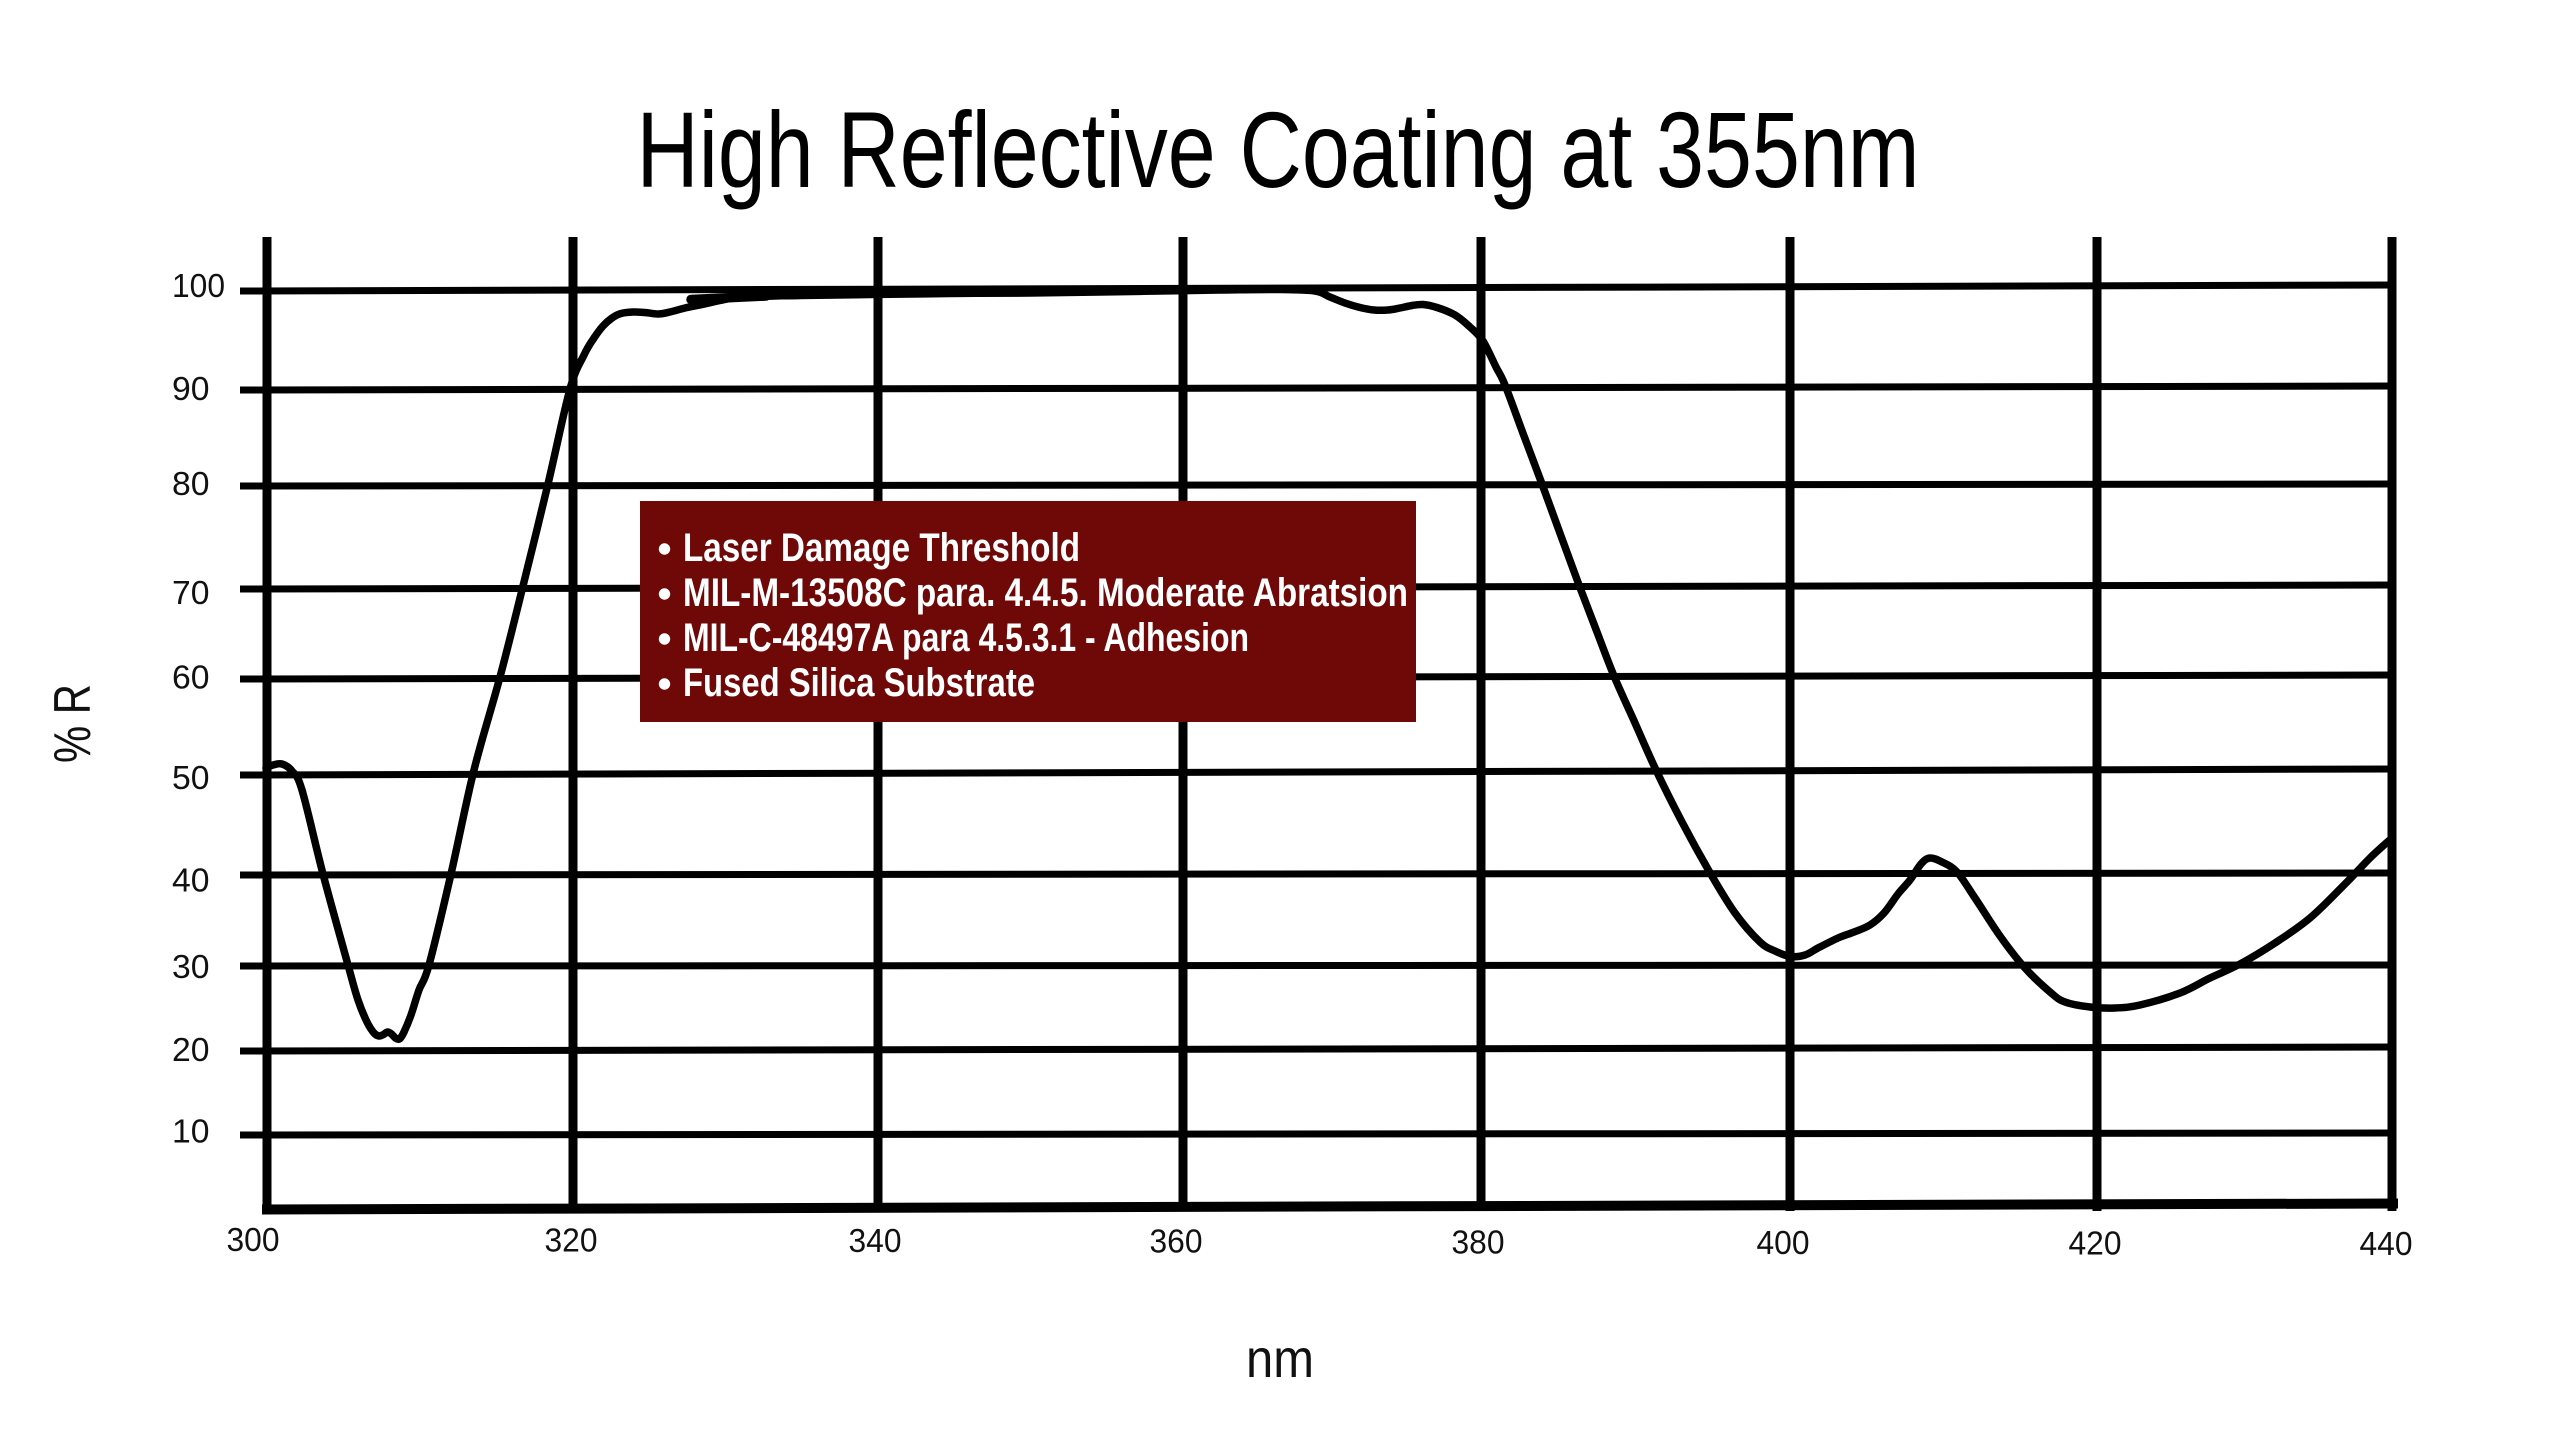  Describe the element at coordinates (1783, 1243) in the screenshot. I see `svg-text: 400` at that location.